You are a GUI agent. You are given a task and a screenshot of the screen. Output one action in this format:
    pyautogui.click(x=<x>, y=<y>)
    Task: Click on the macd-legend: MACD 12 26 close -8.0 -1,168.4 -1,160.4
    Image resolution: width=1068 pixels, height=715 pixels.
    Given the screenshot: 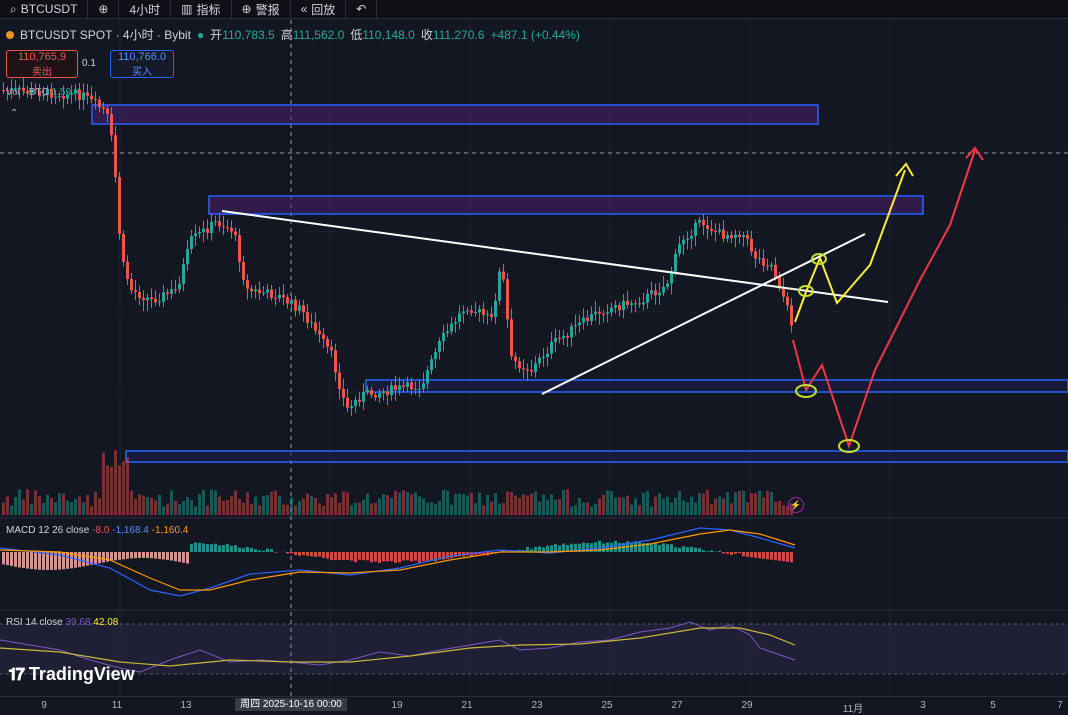 What is the action you would take?
    pyautogui.click(x=97, y=530)
    